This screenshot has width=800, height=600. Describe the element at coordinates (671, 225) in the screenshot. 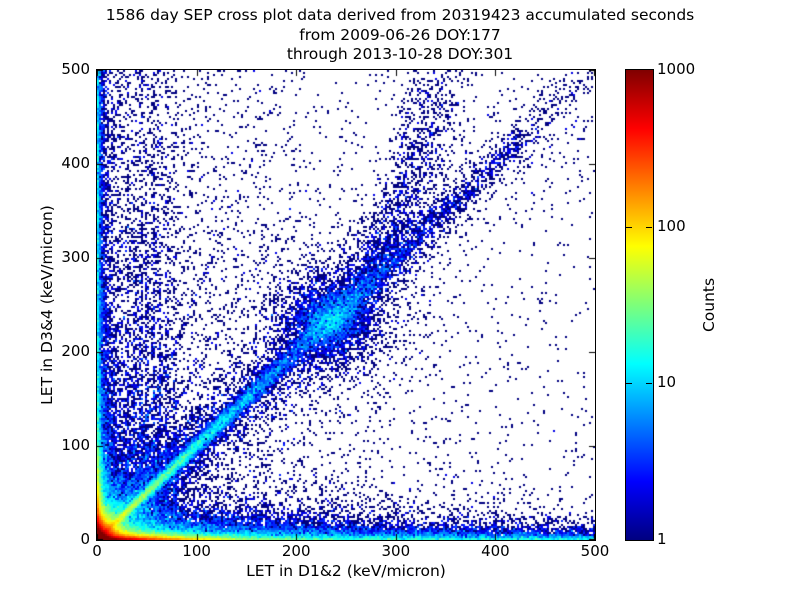

I see `colorbar-tick-label: 100` at that location.